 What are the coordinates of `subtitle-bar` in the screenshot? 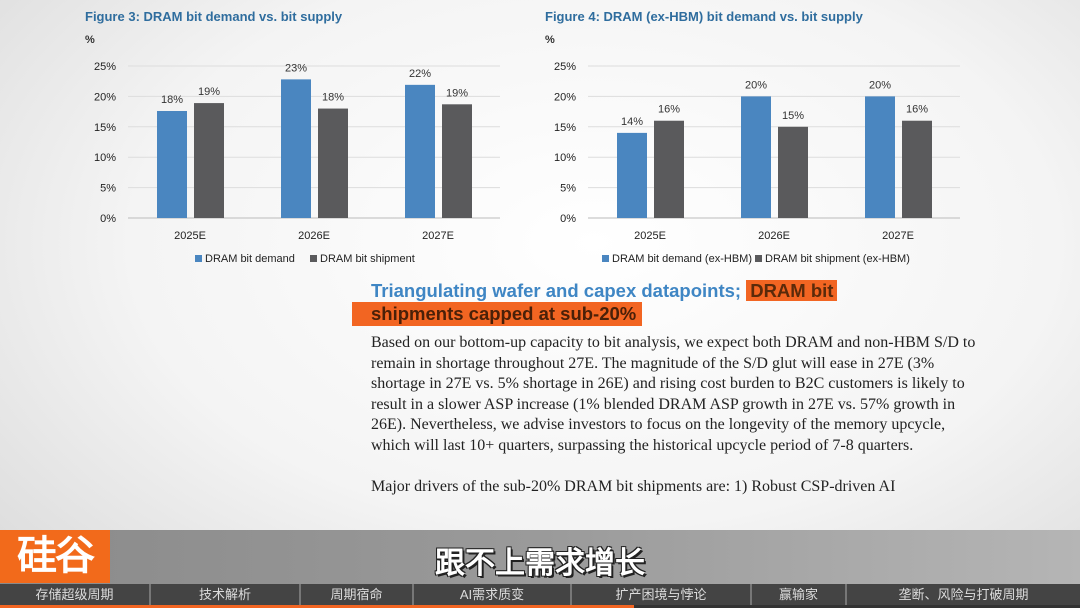 It's located at (540, 557).